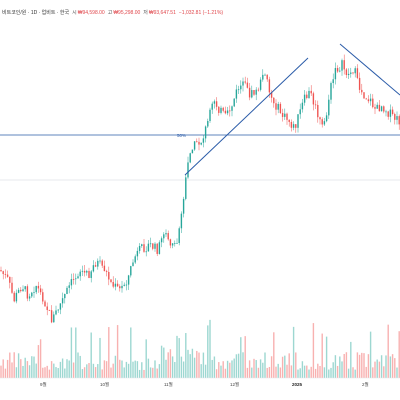 This screenshot has width=400, height=400. I want to click on ohlc-high-value: ₩95,298.00, so click(126, 13).